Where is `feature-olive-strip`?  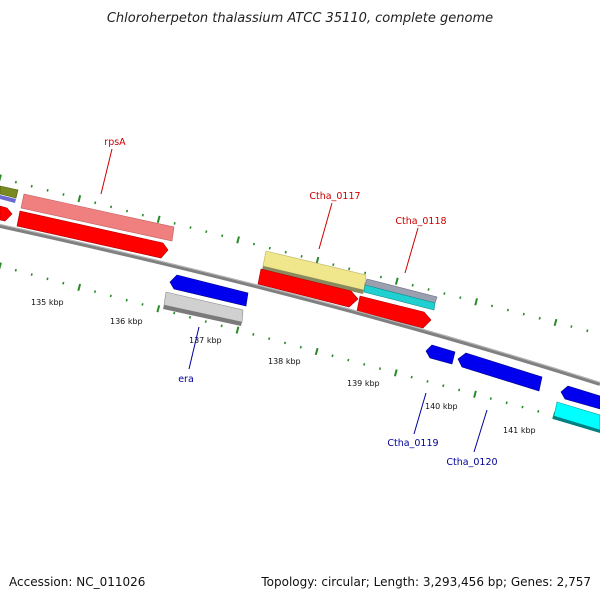
feature-olive-strip is located at coordinates (8, 199).